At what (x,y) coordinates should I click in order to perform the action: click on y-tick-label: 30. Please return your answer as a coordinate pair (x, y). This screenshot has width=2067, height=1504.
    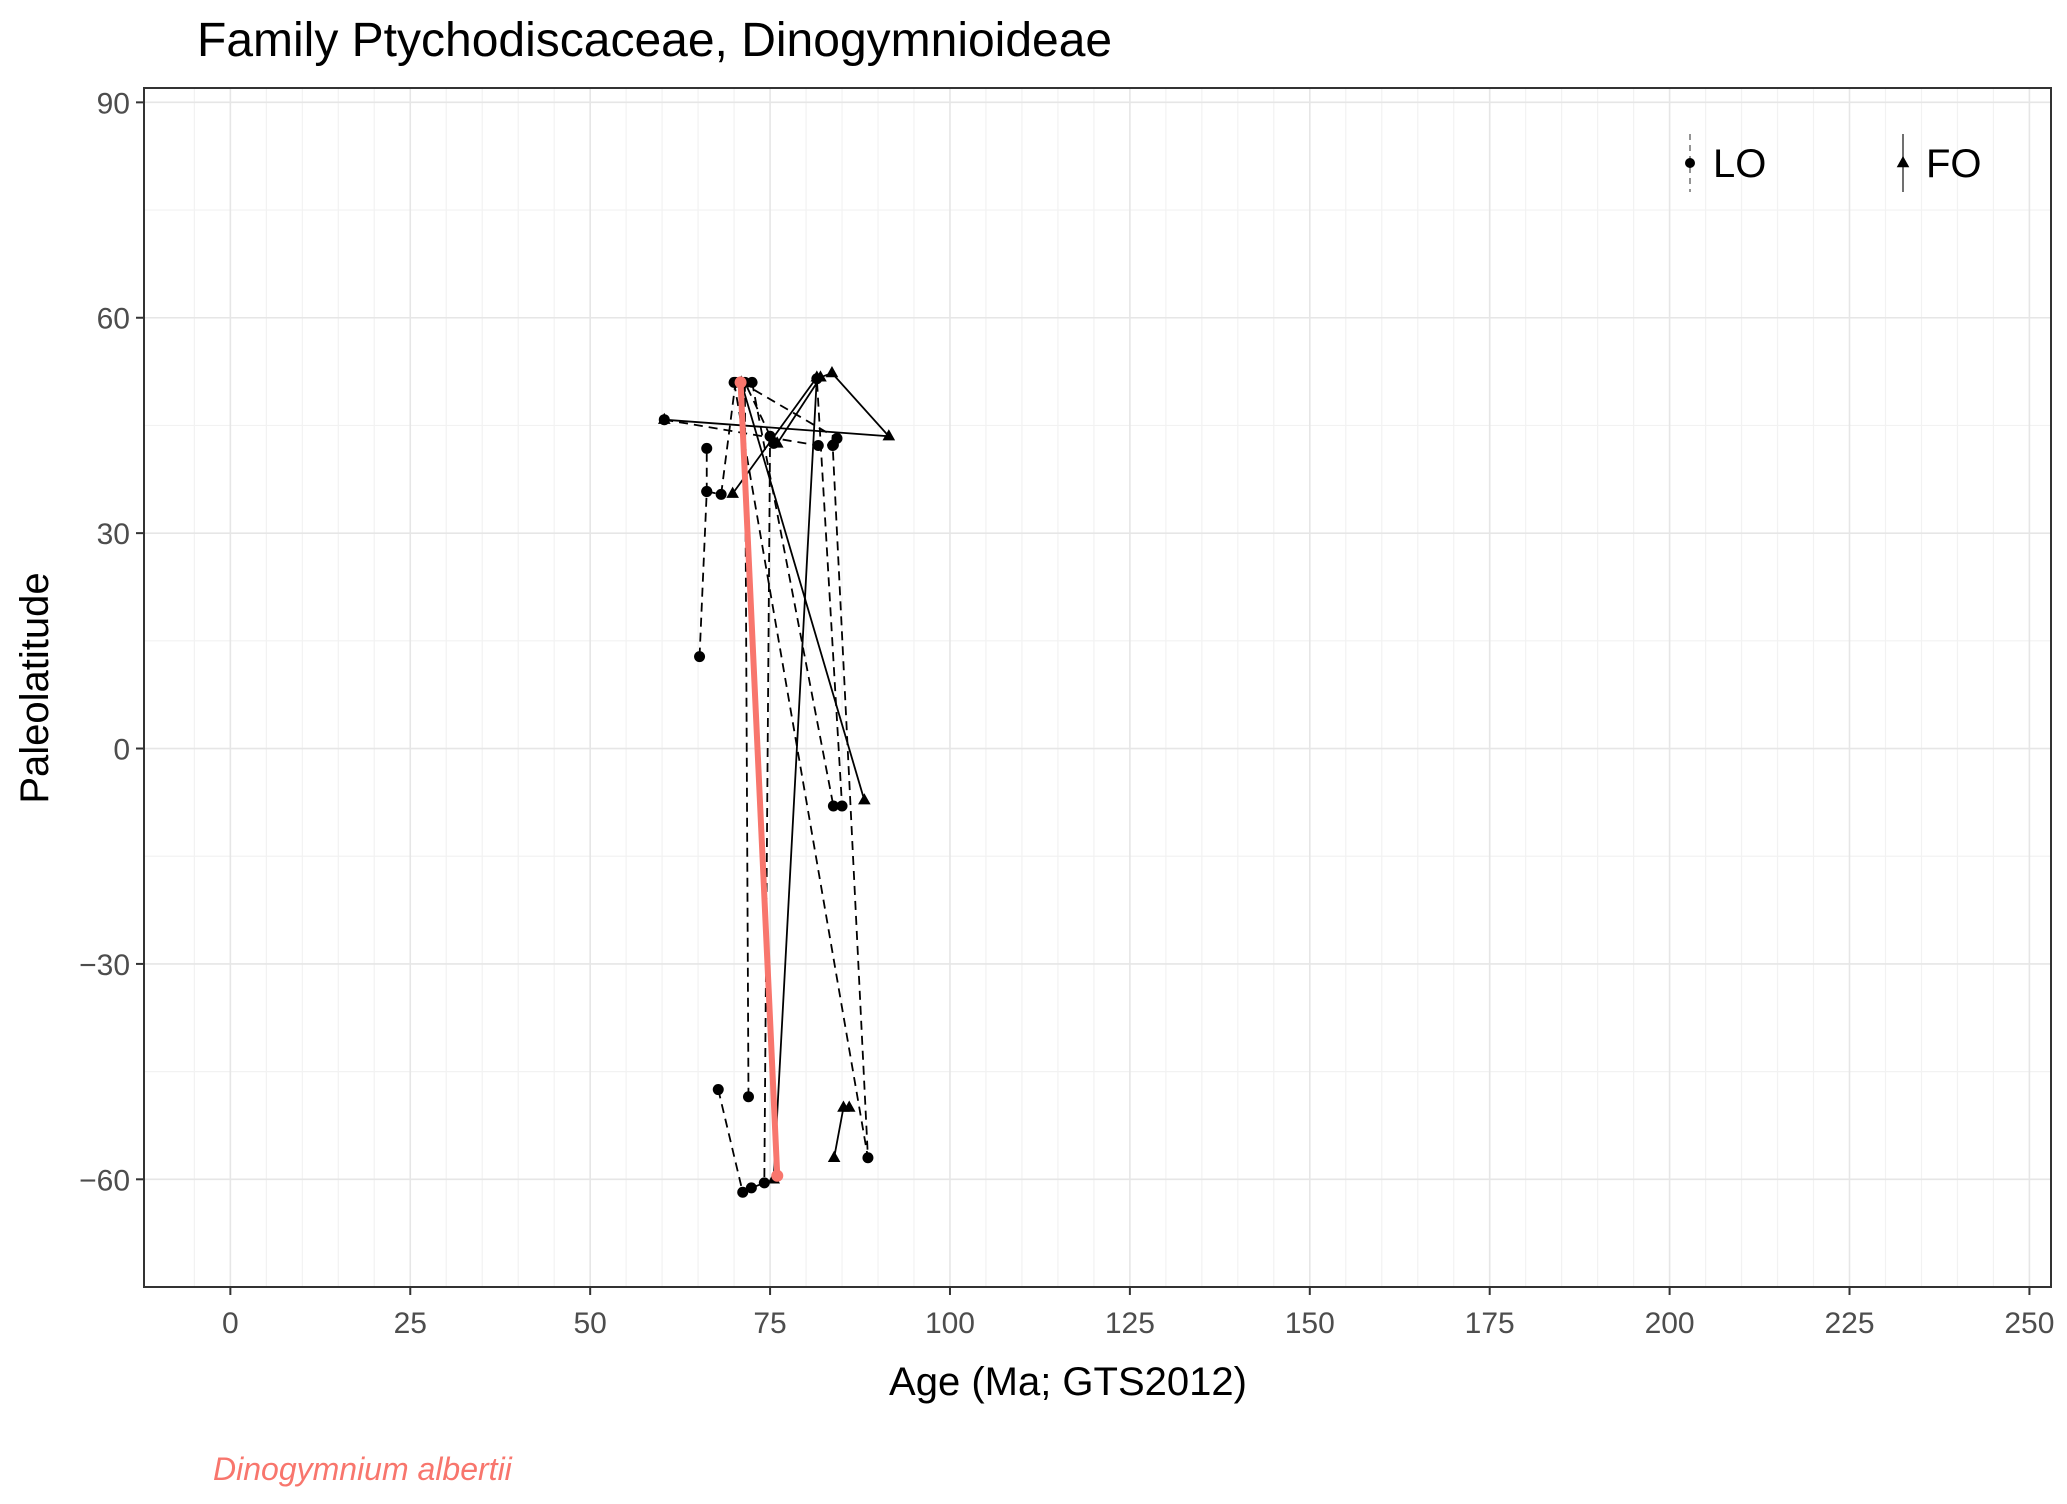
    Looking at the image, I should click on (113, 534).